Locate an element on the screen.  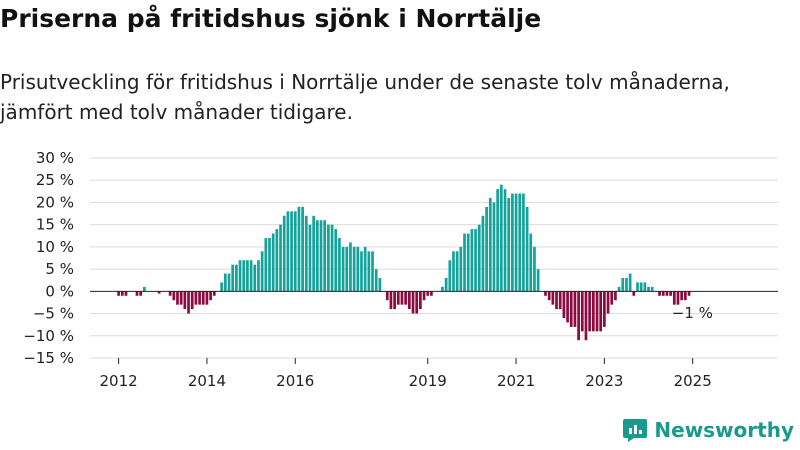
newsworthy-logo: Newsworthy is located at coordinates (708, 430).